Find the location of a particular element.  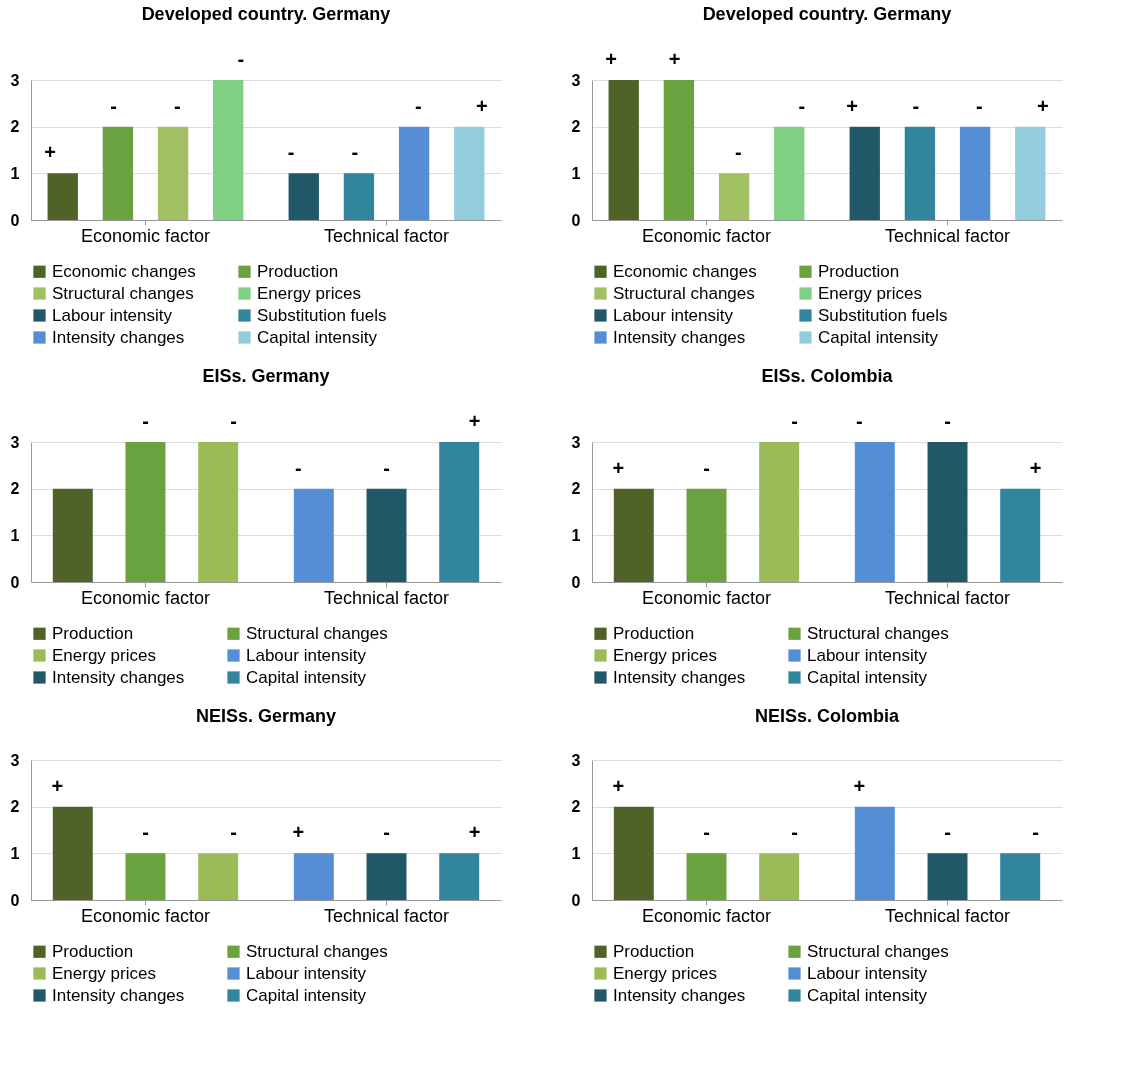

chart-title: Developed country. Germany is located at coordinates (827, 14).